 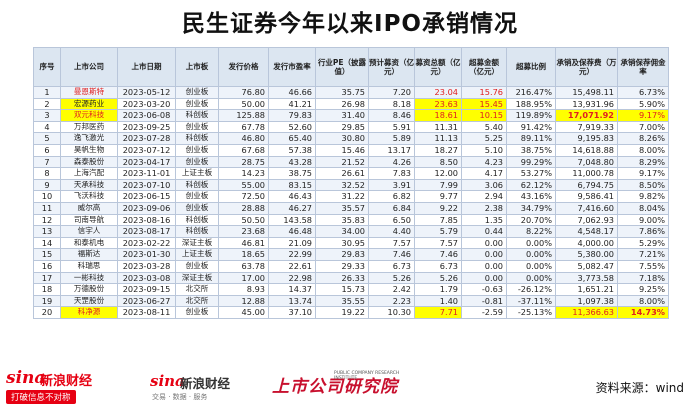 What do you see at coordinates (47, 278) in the screenshot?
I see `cell-index: 17` at bounding box center [47, 278].